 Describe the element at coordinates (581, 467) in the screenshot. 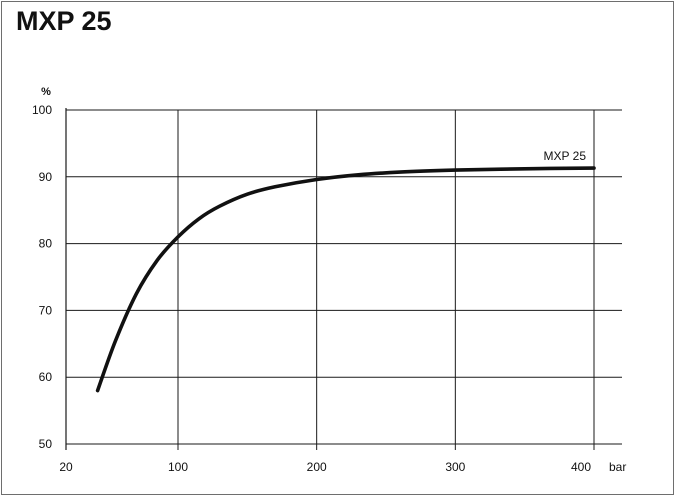

I see `x-tick-label-400: 400` at that location.